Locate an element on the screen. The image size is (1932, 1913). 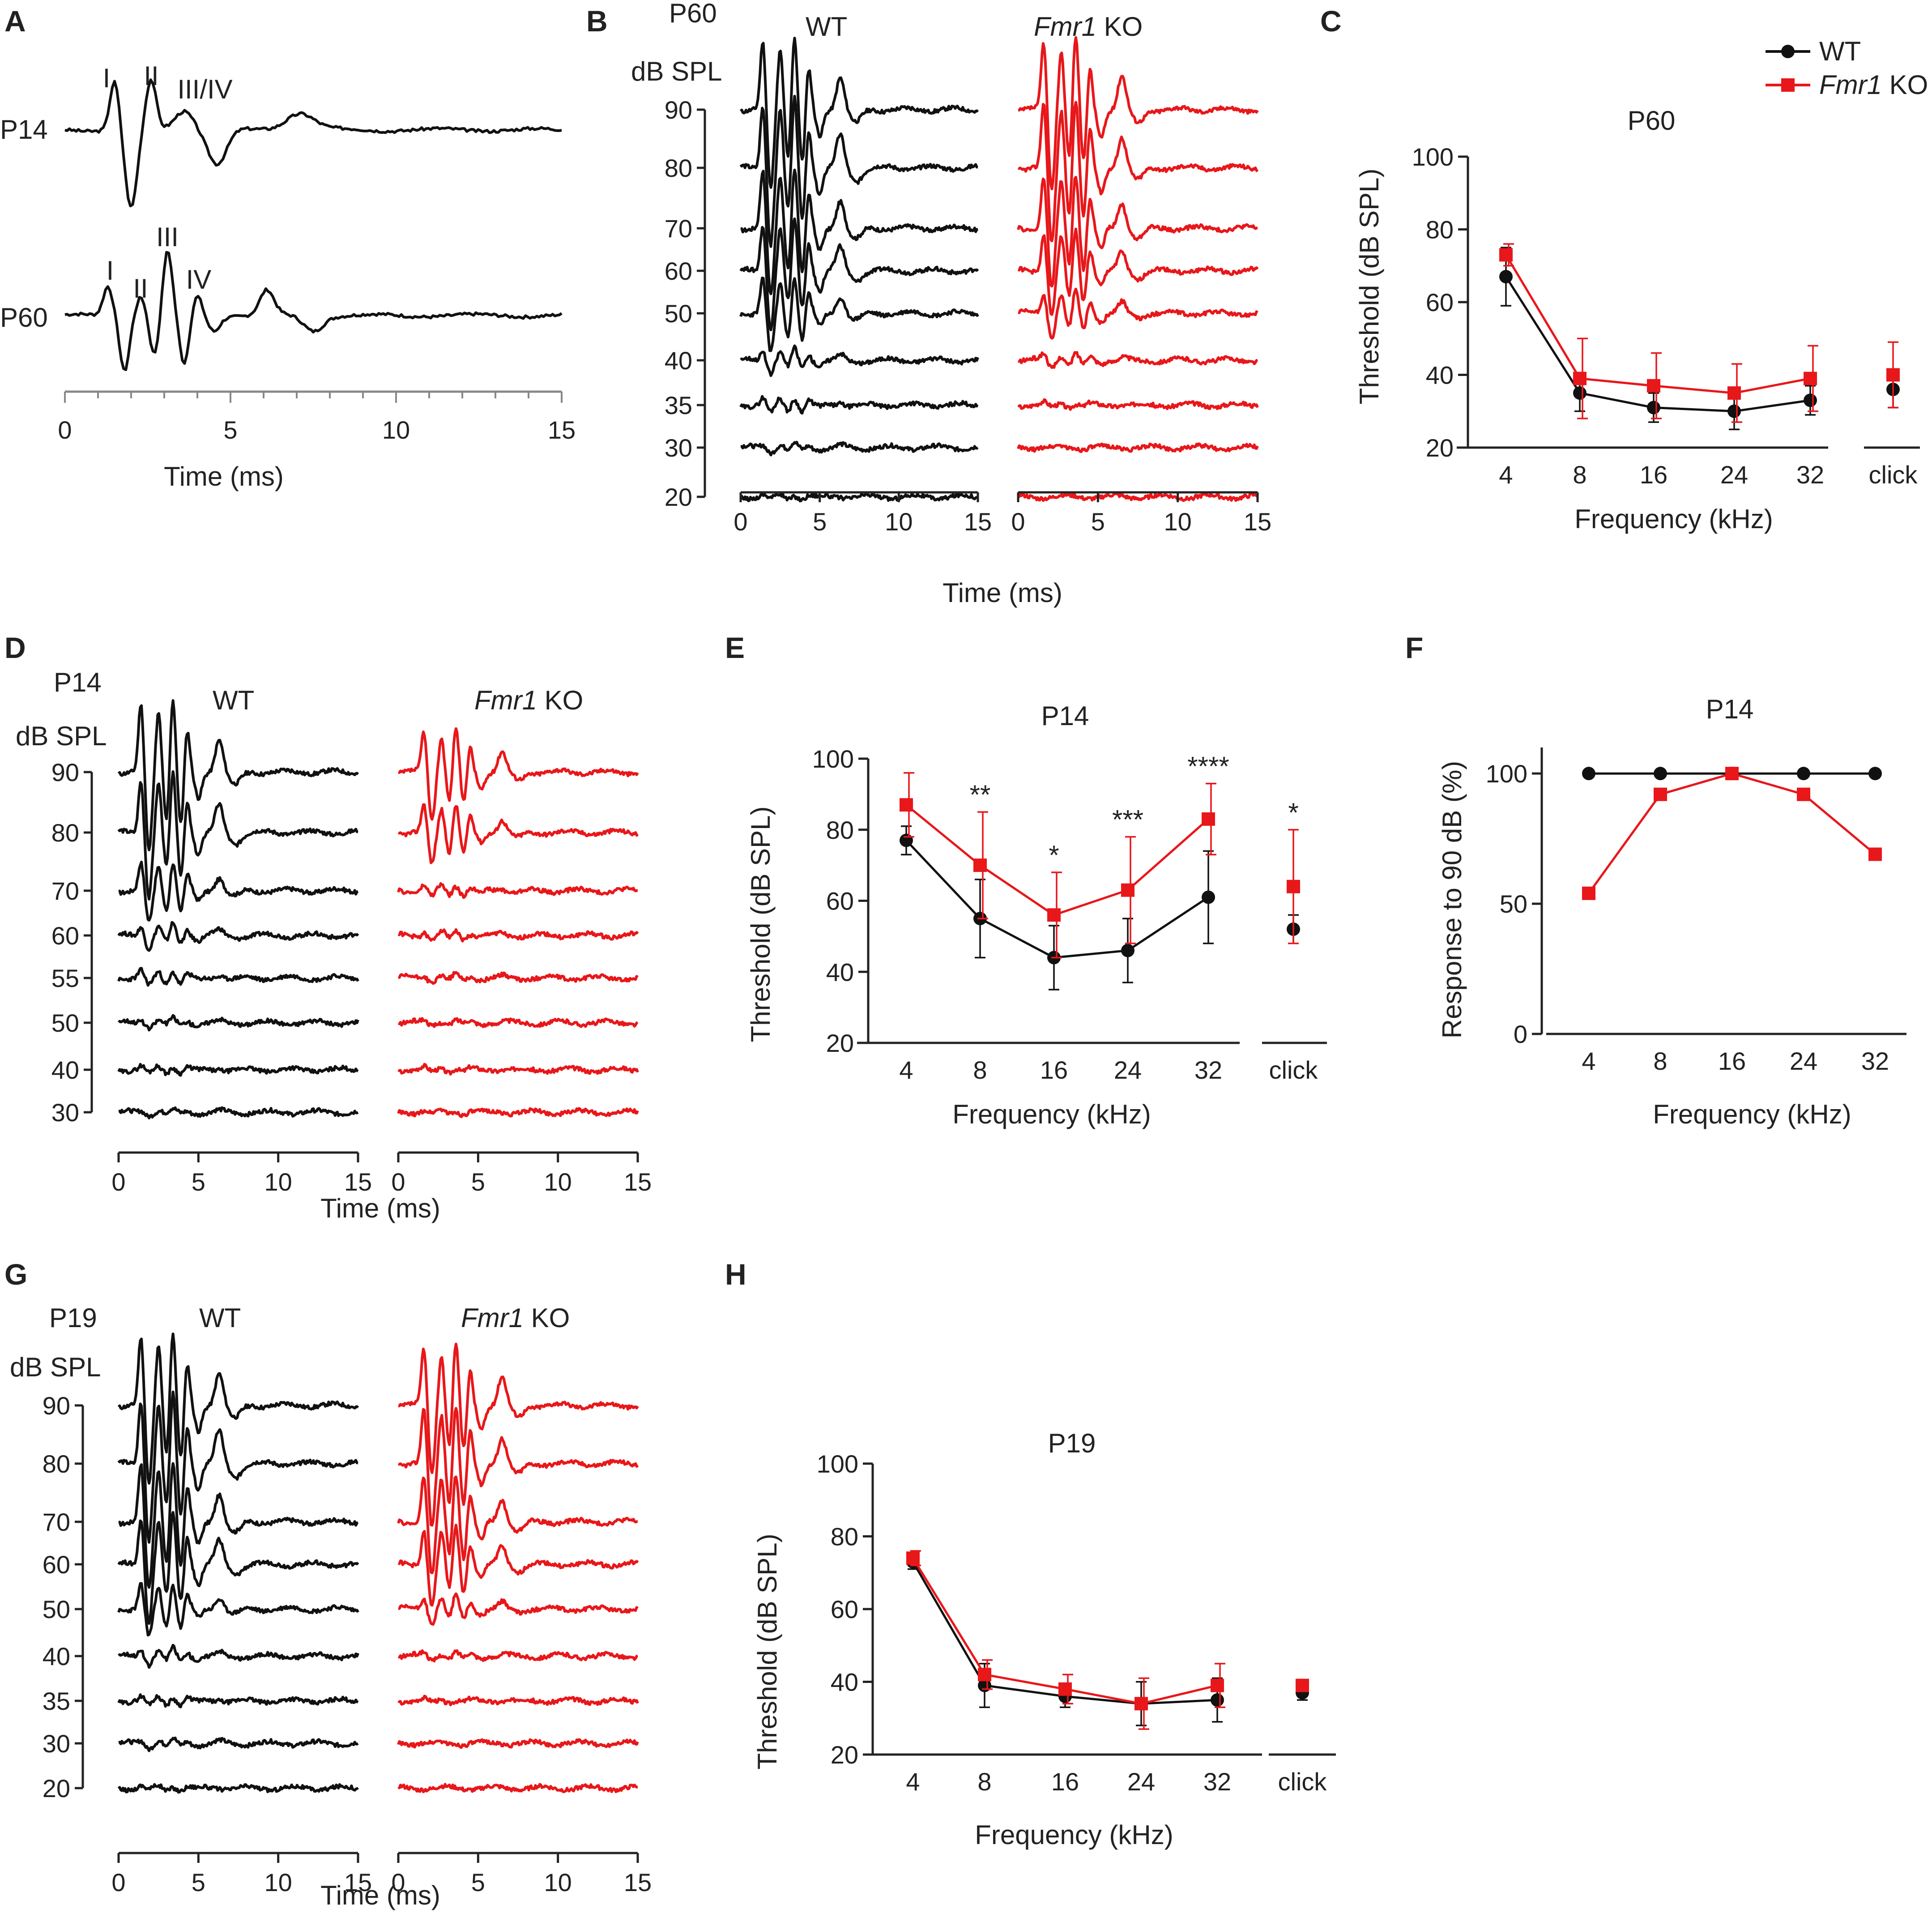
chart-e-ylabel: Threshold (dB SPL) is located at coordinates (761, 925).